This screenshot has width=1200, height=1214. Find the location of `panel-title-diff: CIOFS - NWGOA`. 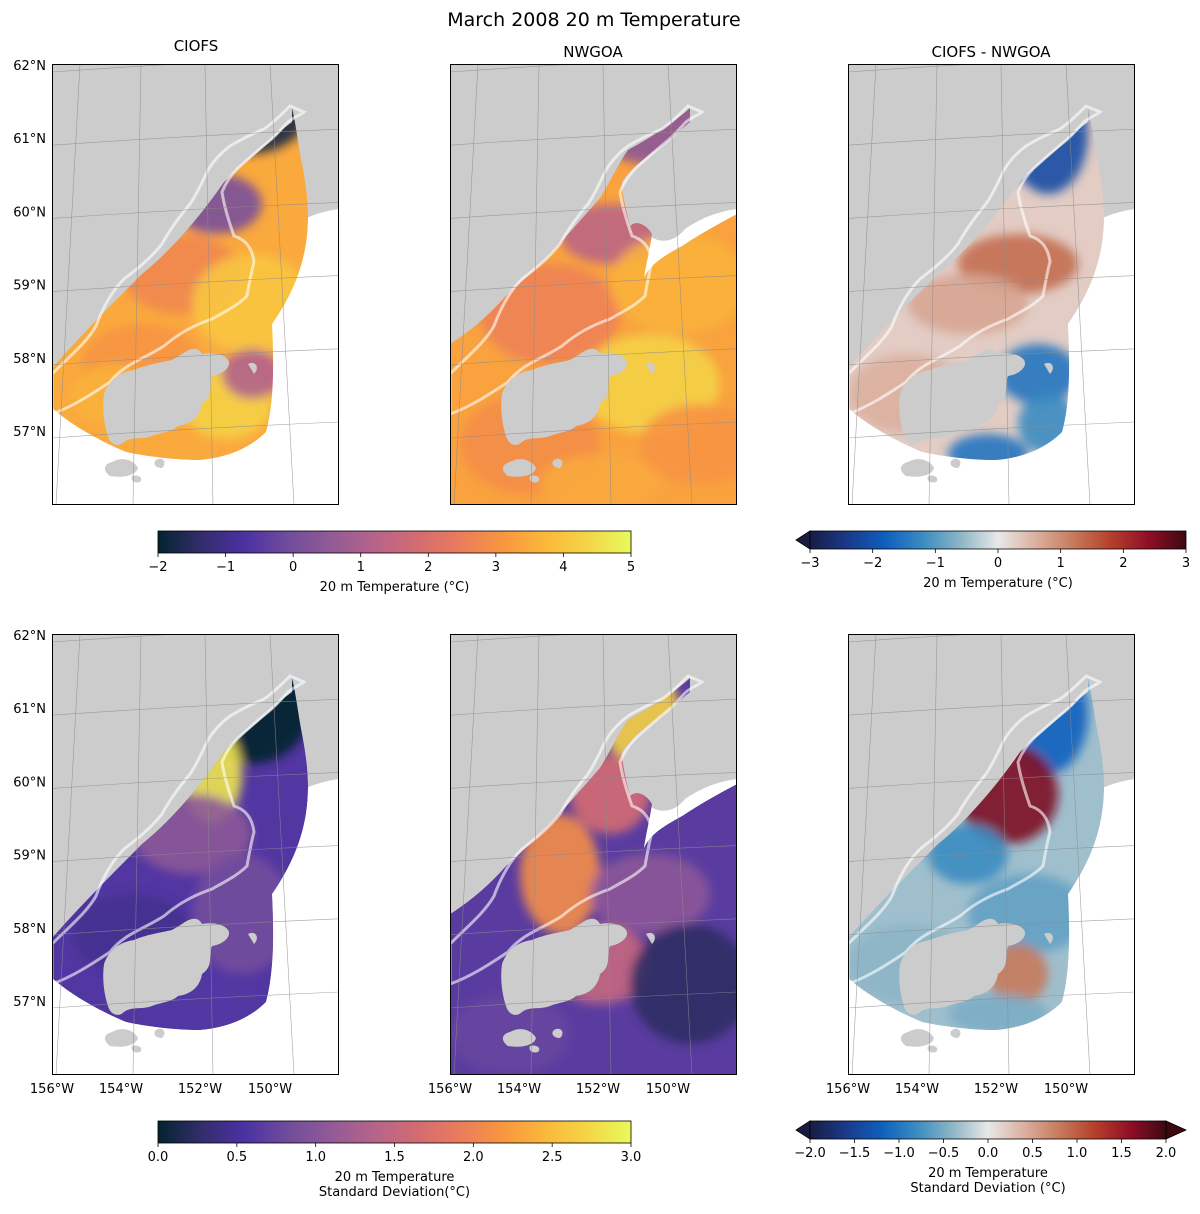

panel-title-diff: CIOFS - NWGOA is located at coordinates (991, 52).